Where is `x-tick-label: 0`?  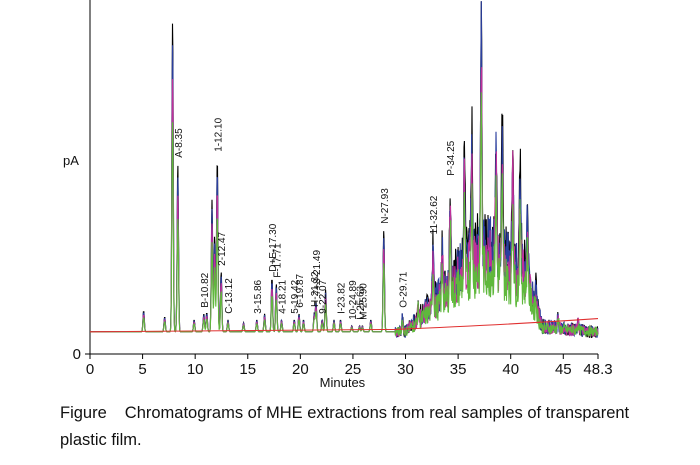 x-tick-label: 0 is located at coordinates (90, 369).